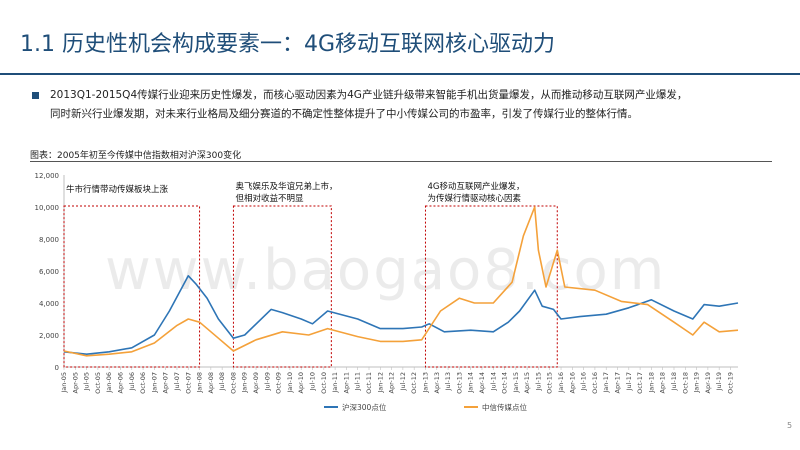 Image resolution: width=800 pixels, height=450 pixels. Describe the element at coordinates (136, 156) in the screenshot. I see `chart-caption: 图表：2005年初至今传媒中信指数相对沪深300变化` at that location.